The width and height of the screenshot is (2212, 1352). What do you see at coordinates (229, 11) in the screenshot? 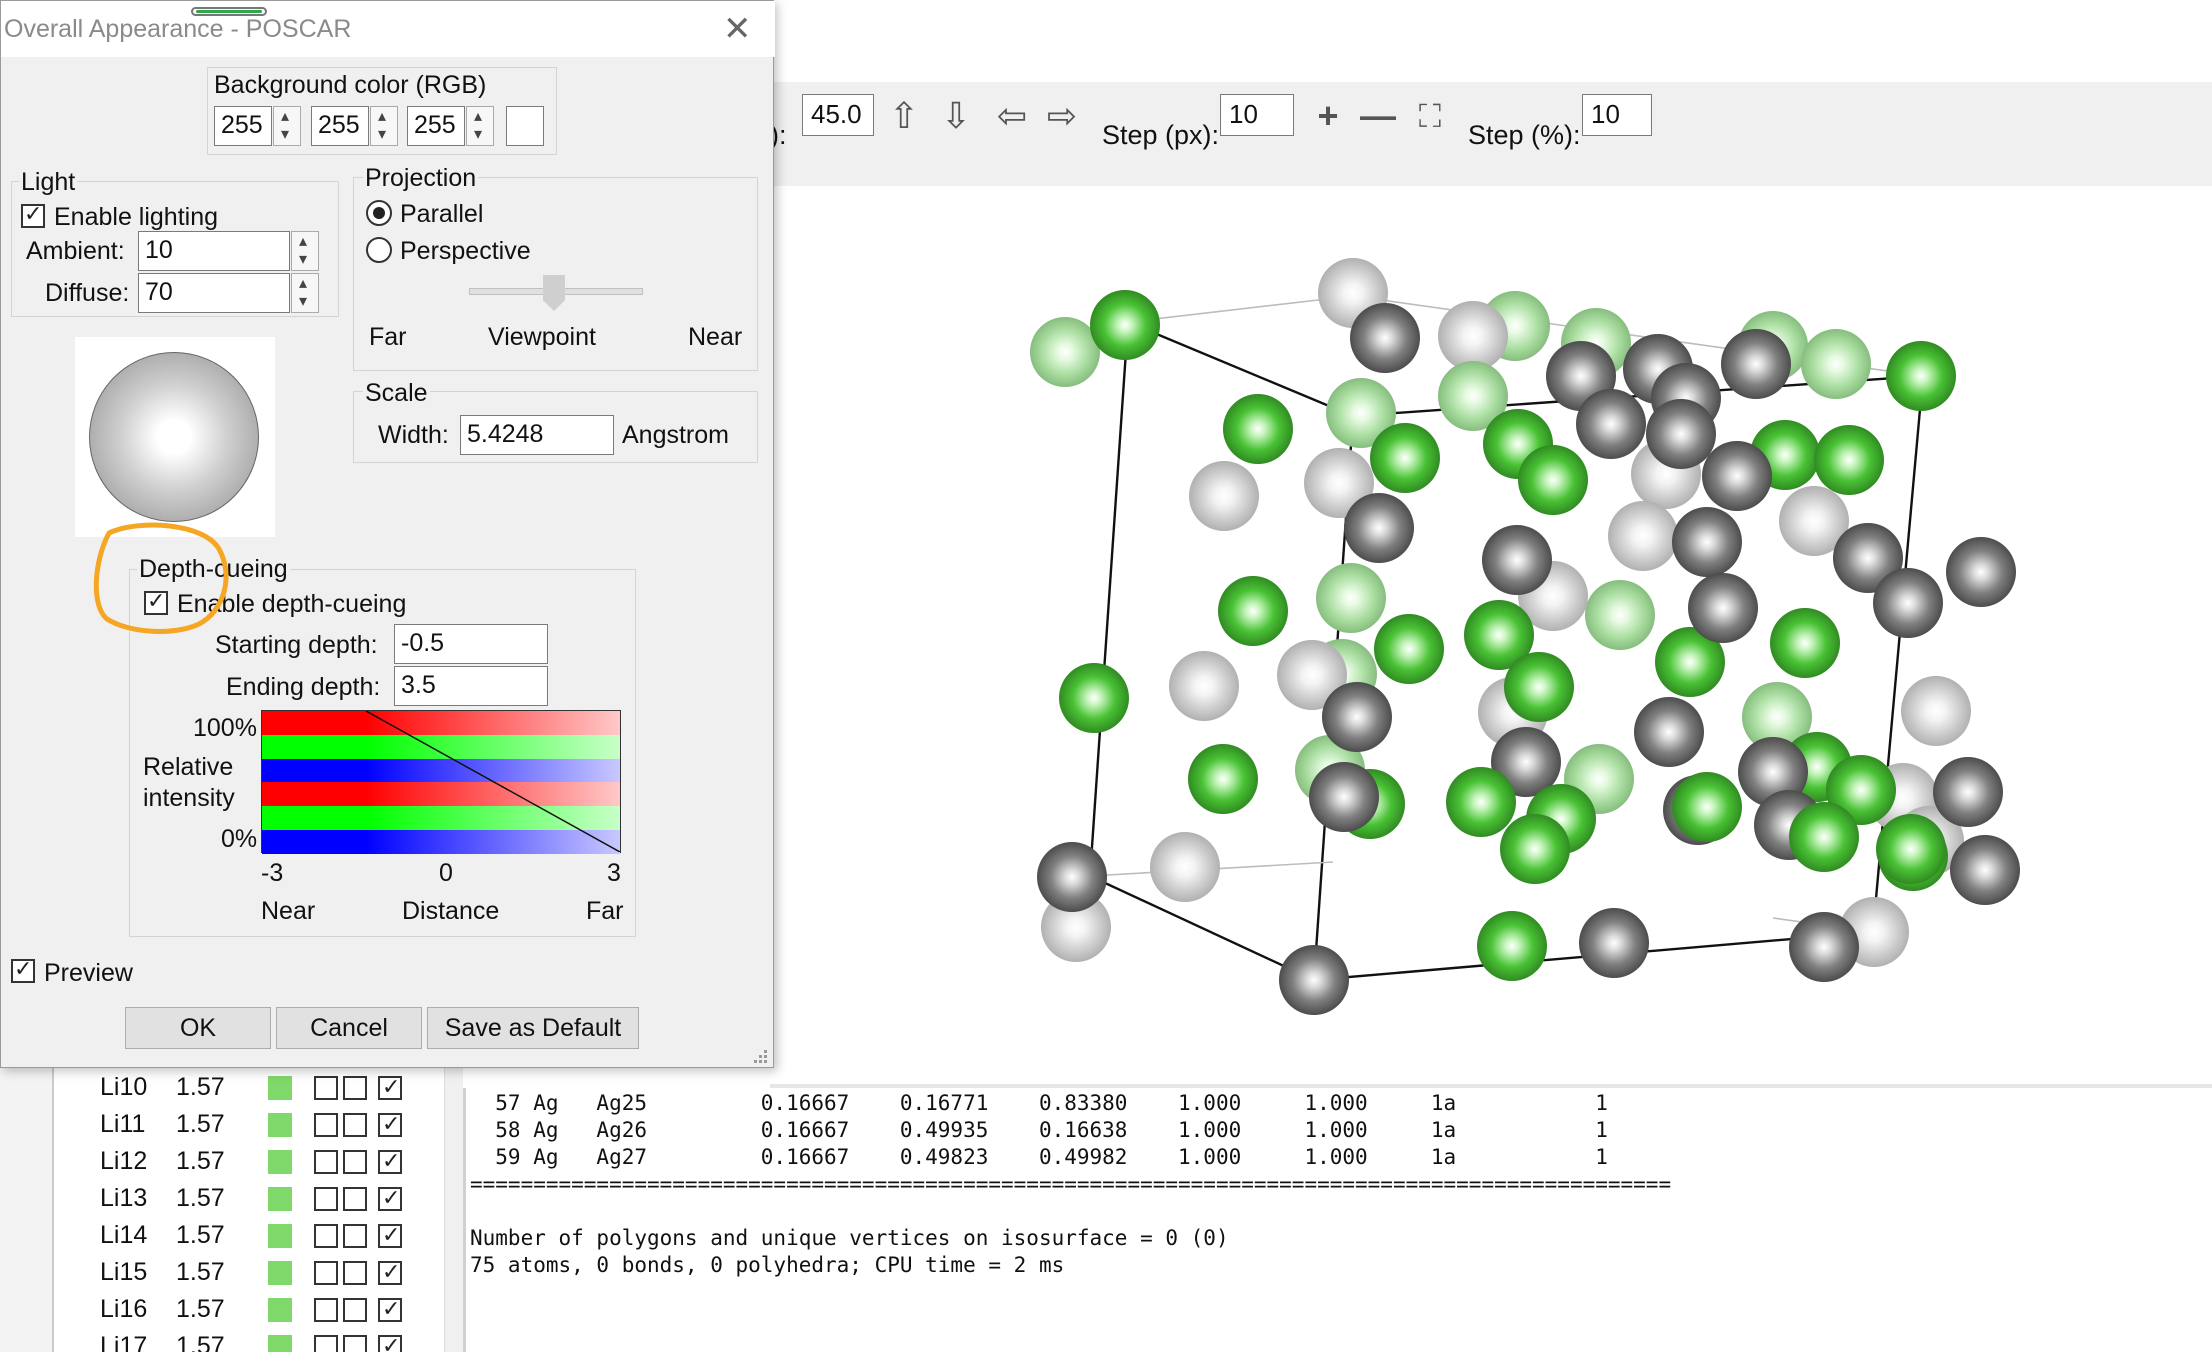
I see `drag-handle` at bounding box center [229, 11].